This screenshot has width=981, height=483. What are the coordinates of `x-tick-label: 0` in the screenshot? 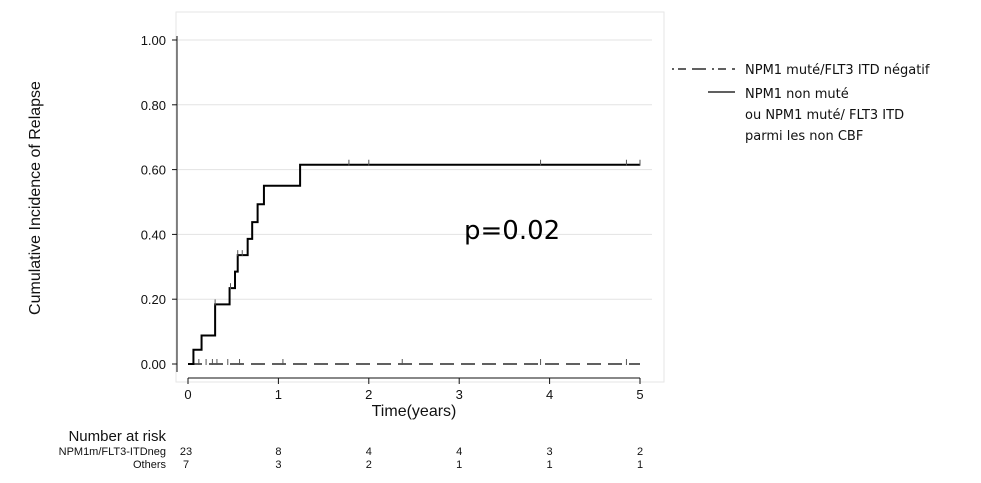 It's located at (187, 394).